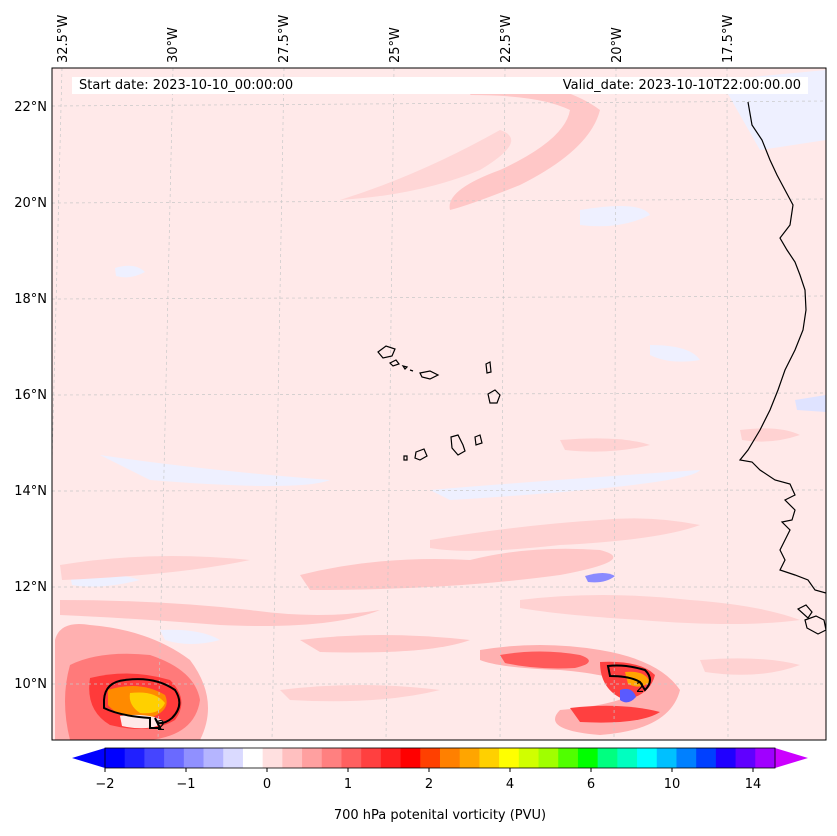 The height and width of the screenshot is (836, 837). I want to click on coastline, so click(782, 347).